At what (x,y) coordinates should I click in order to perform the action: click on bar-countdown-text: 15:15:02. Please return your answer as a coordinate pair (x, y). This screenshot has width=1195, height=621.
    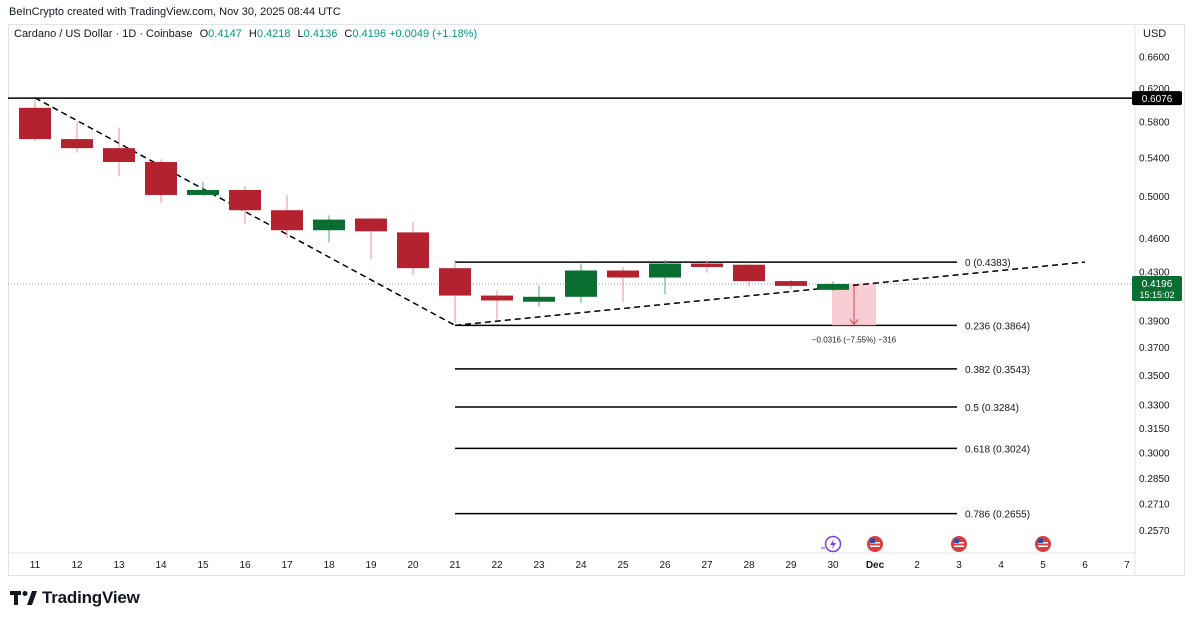
    Looking at the image, I should click on (1156, 295).